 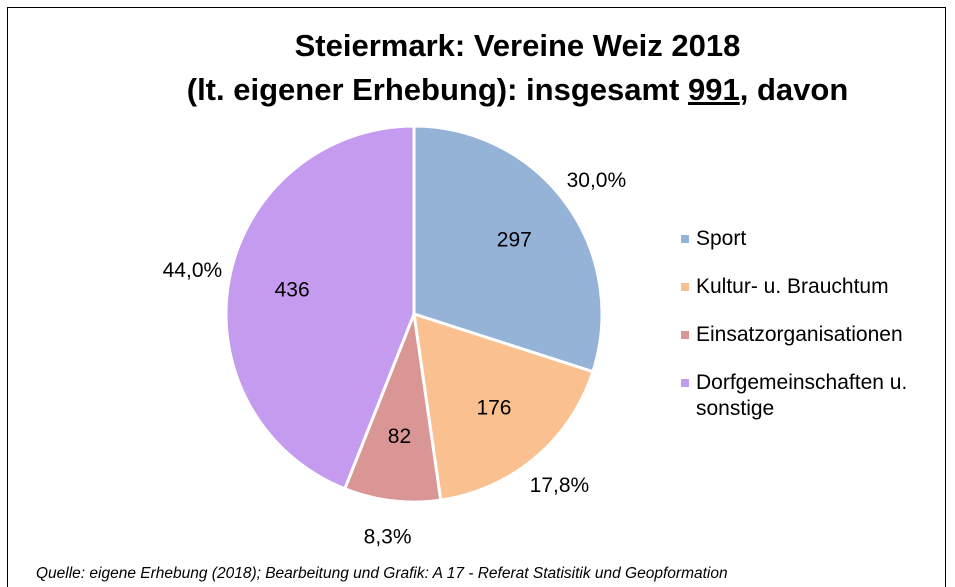 I want to click on legend-entry: Sport, so click(x=811, y=239).